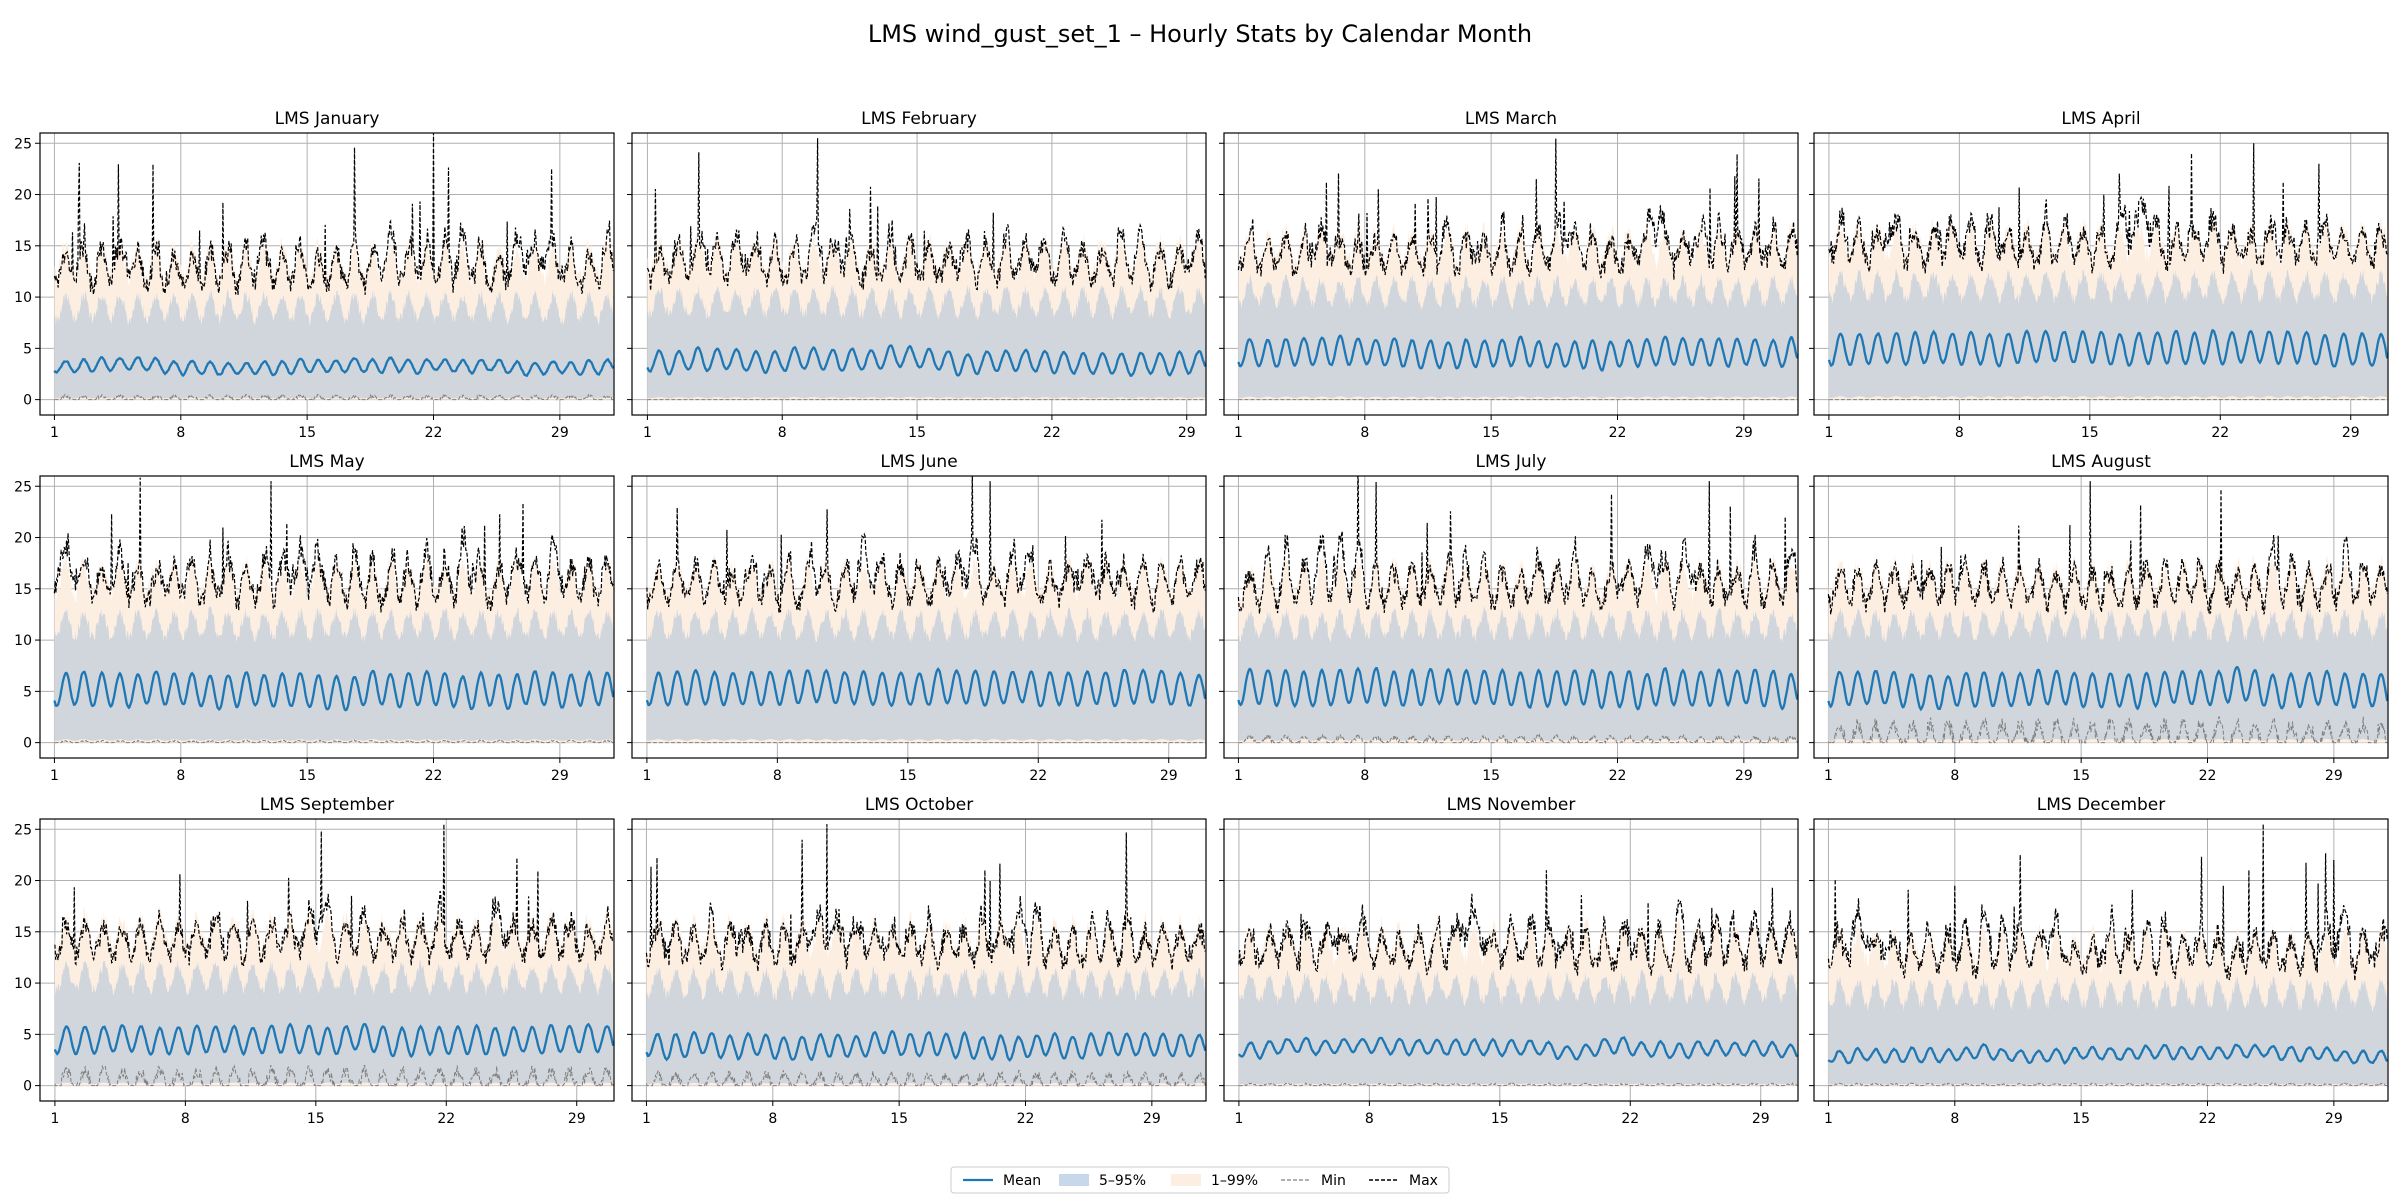 This screenshot has height=1200, width=2400. Describe the element at coordinates (1511, 805) in the screenshot. I see `panel-title: LMS November` at that location.